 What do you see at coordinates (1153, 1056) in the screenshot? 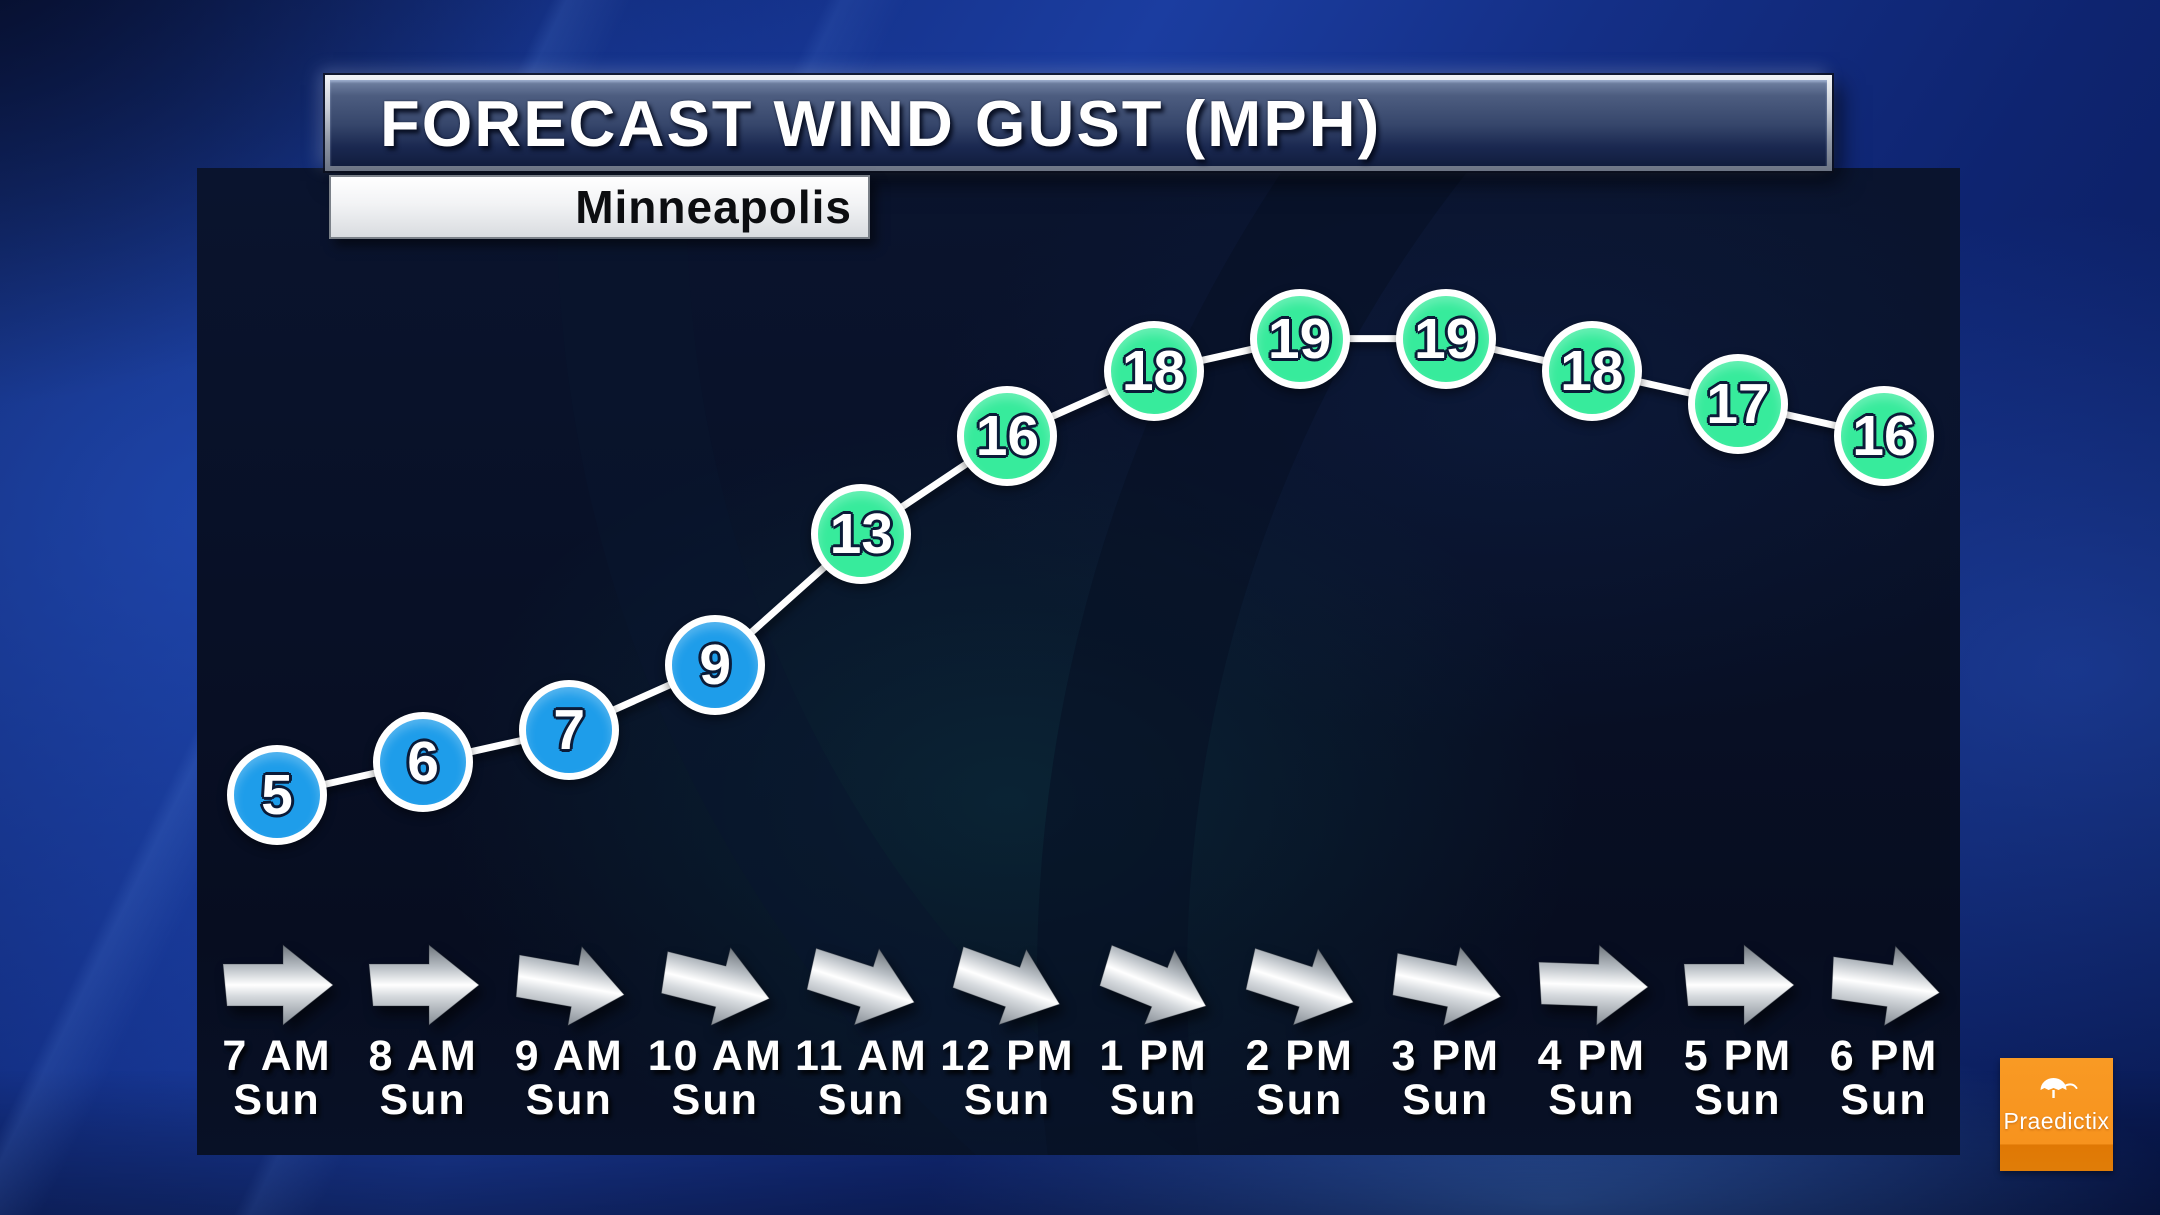
I see `time-label: 1 PM` at bounding box center [1153, 1056].